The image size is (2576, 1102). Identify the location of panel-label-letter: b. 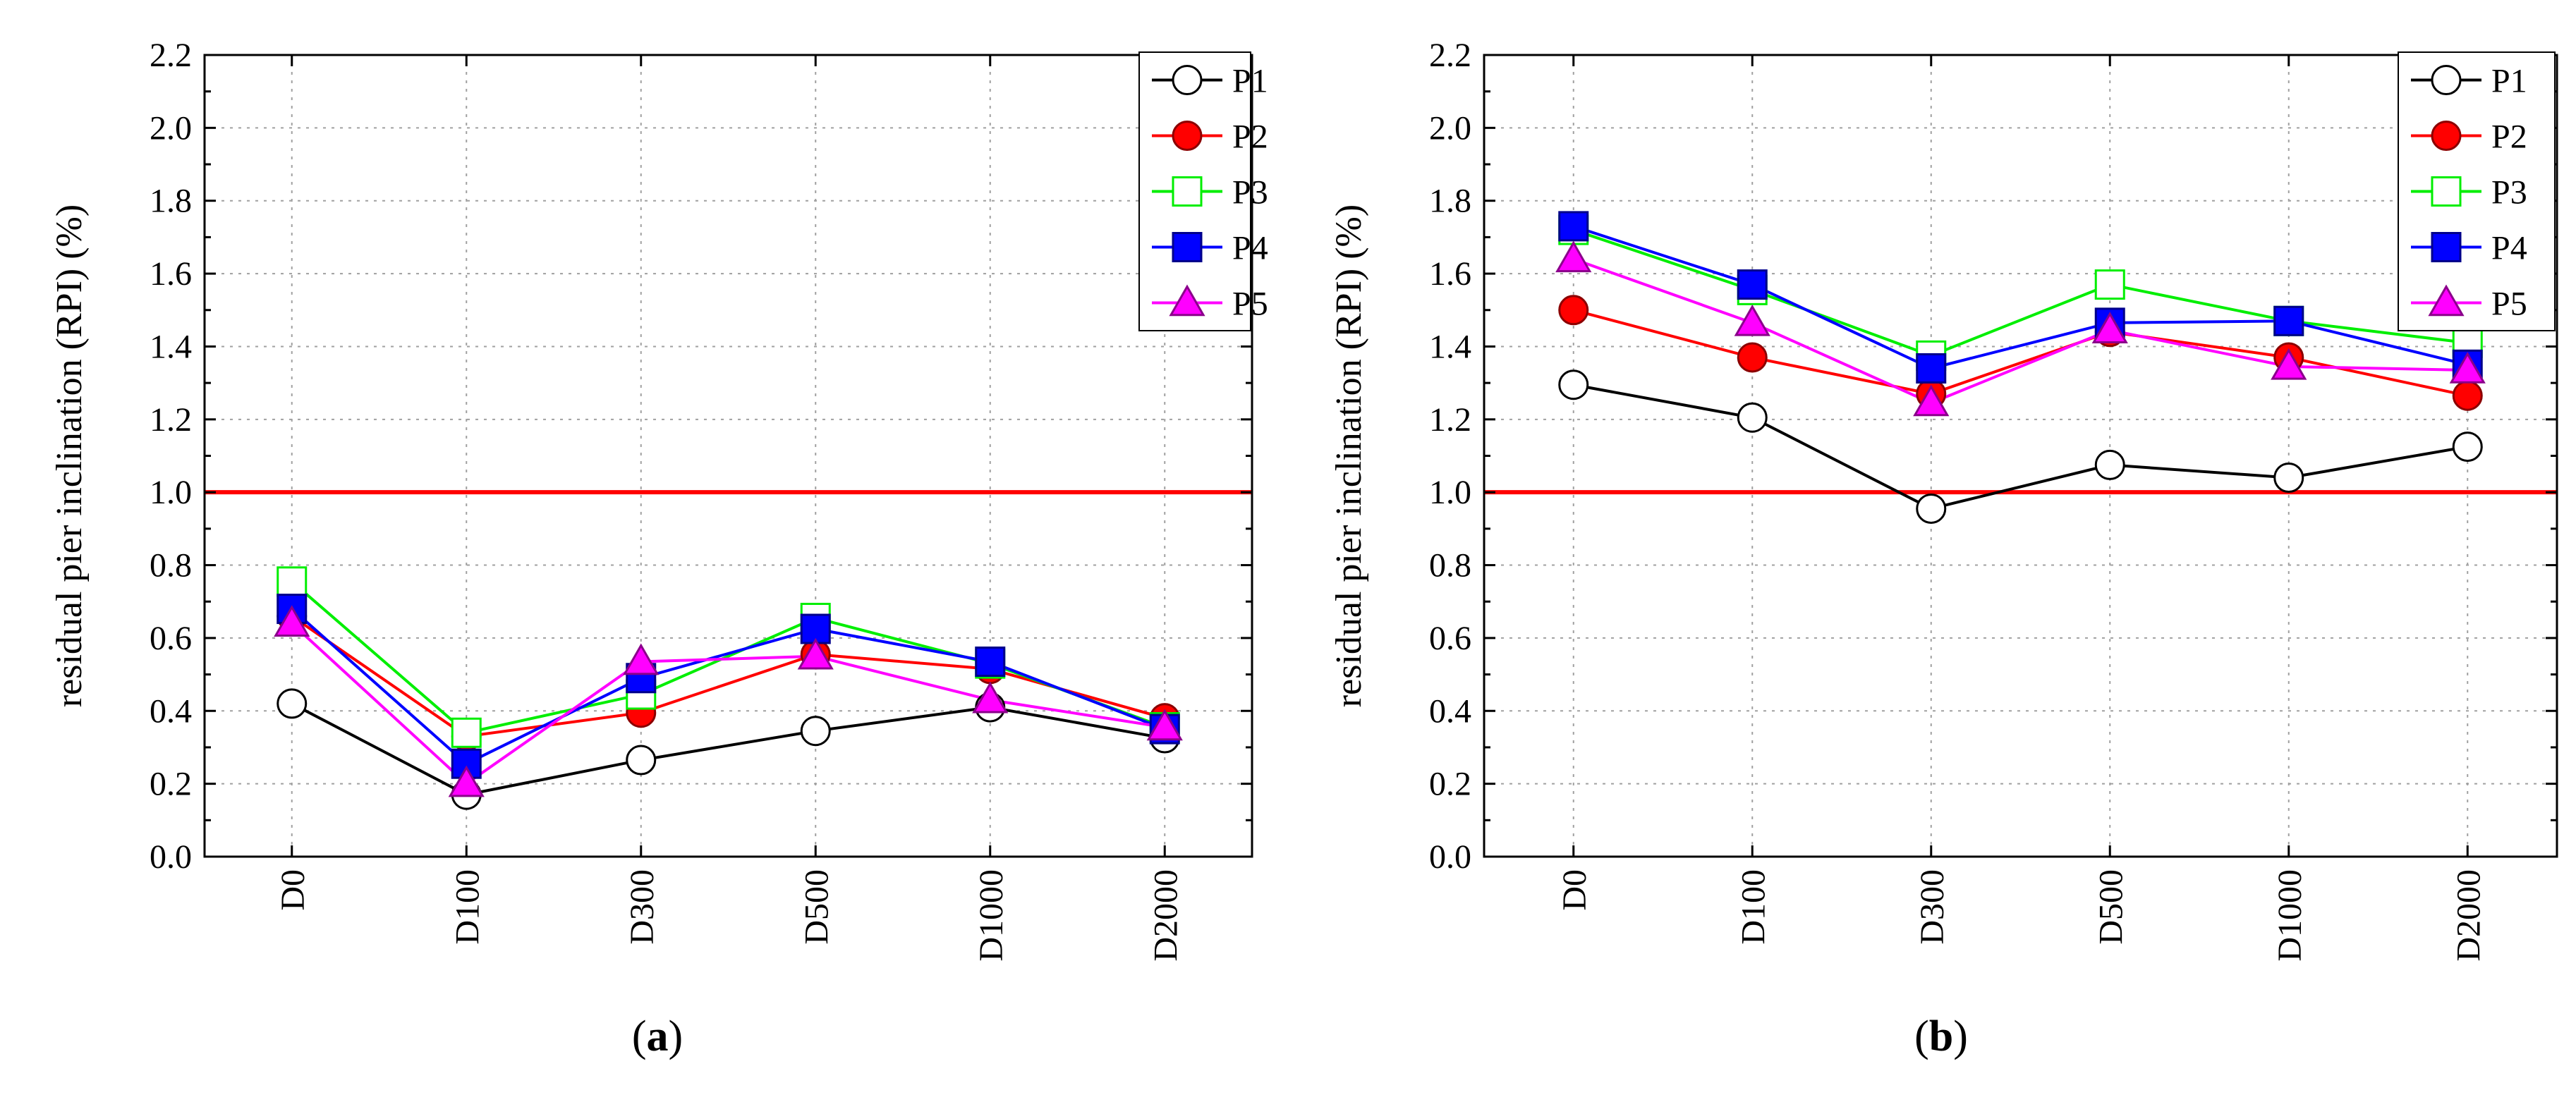
(1941, 1036).